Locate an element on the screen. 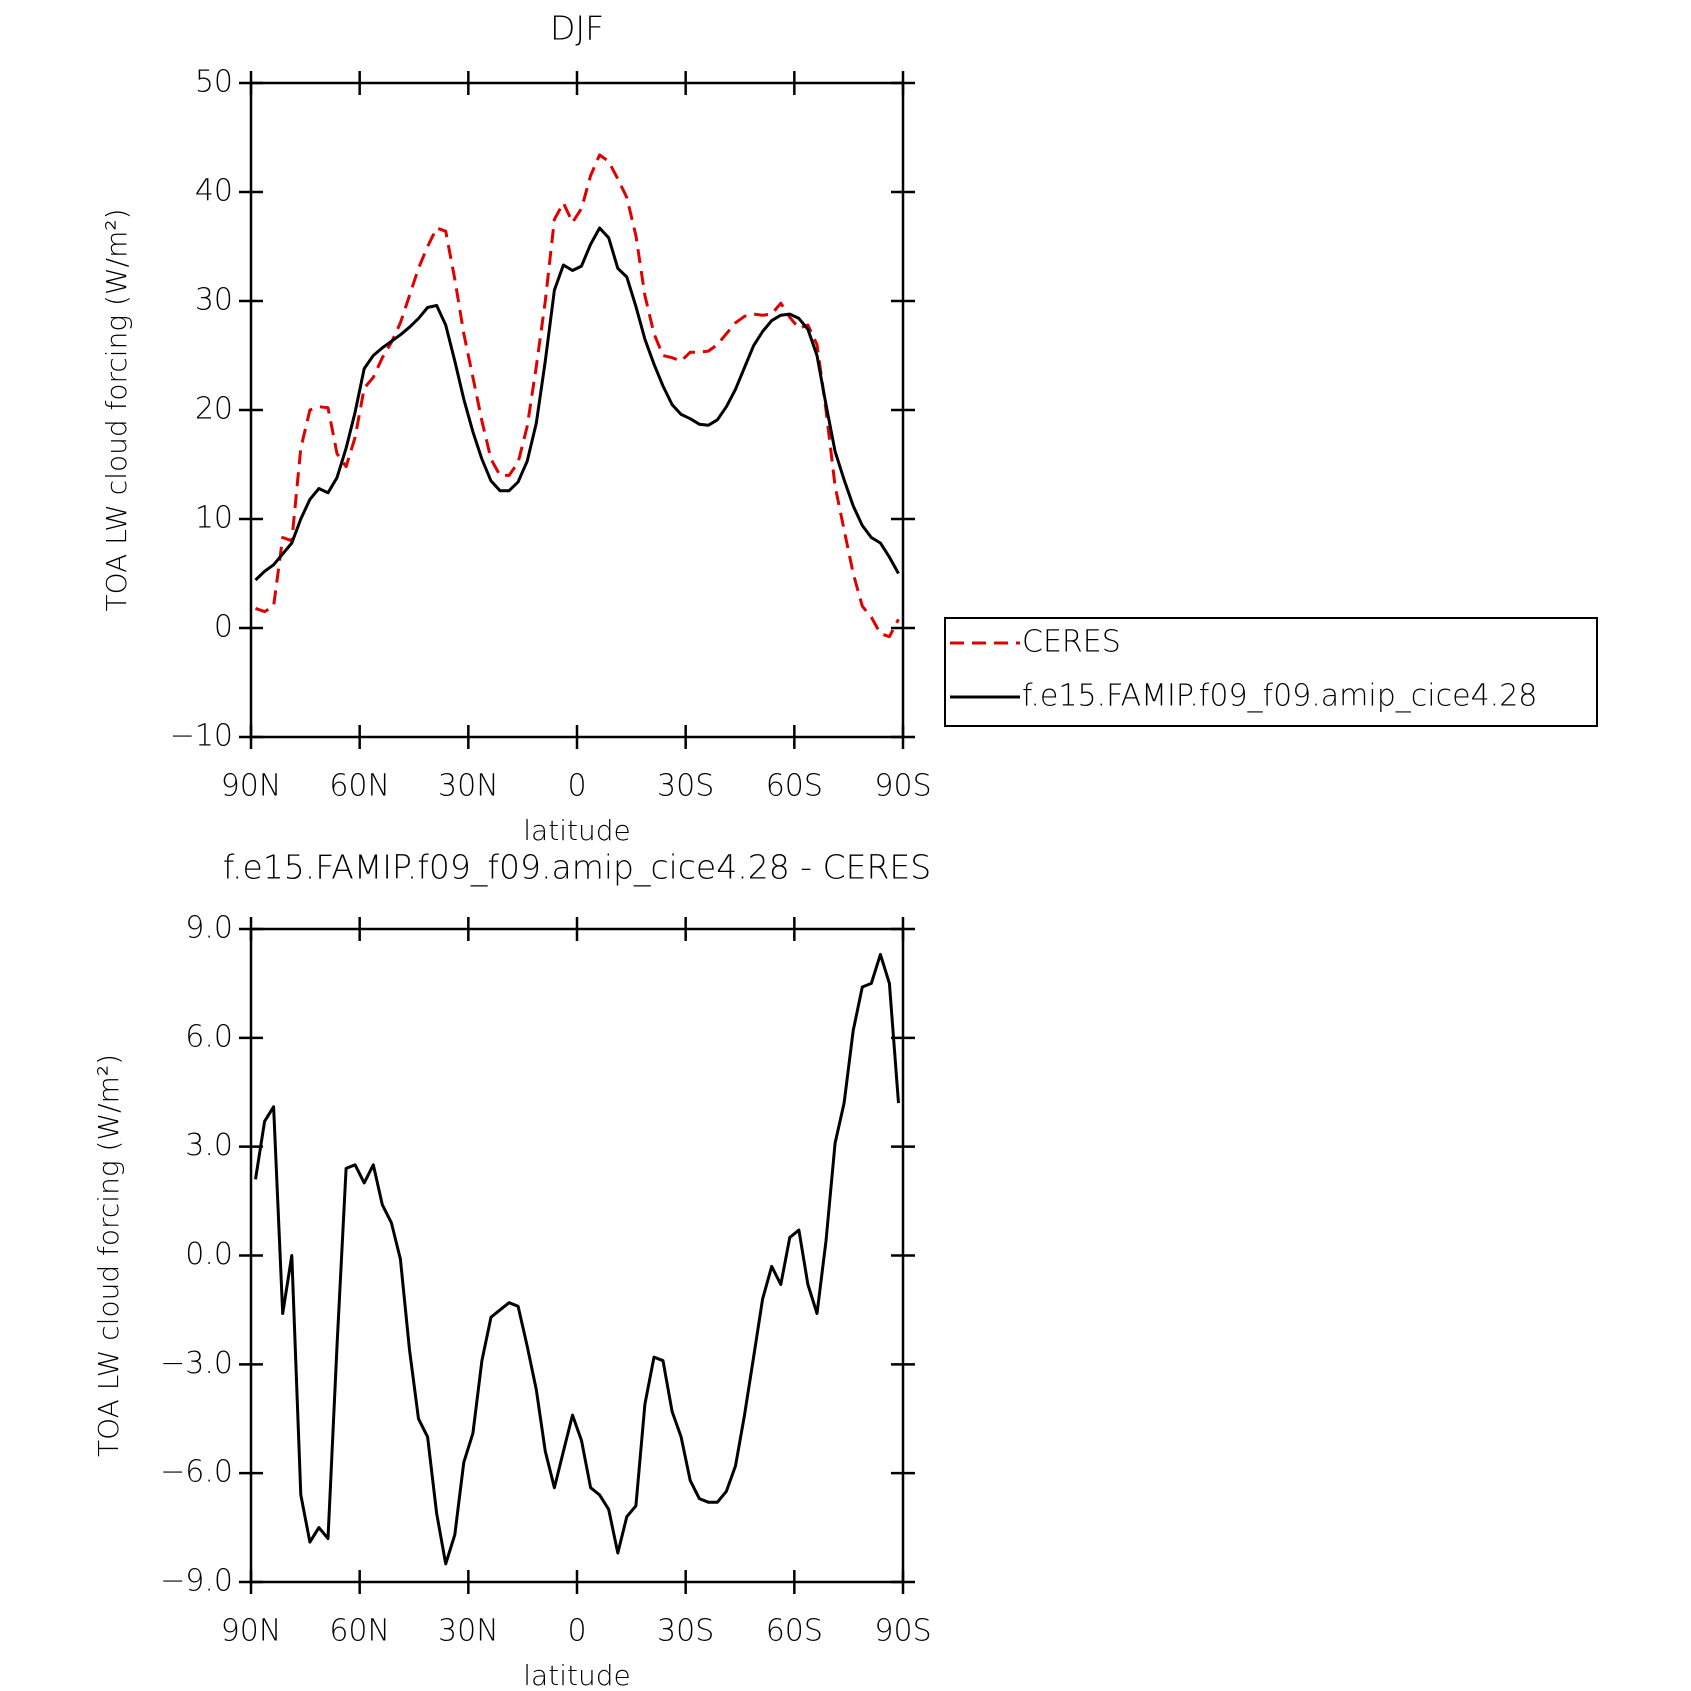  y-tick-label: 9.0 is located at coordinates (209, 928).